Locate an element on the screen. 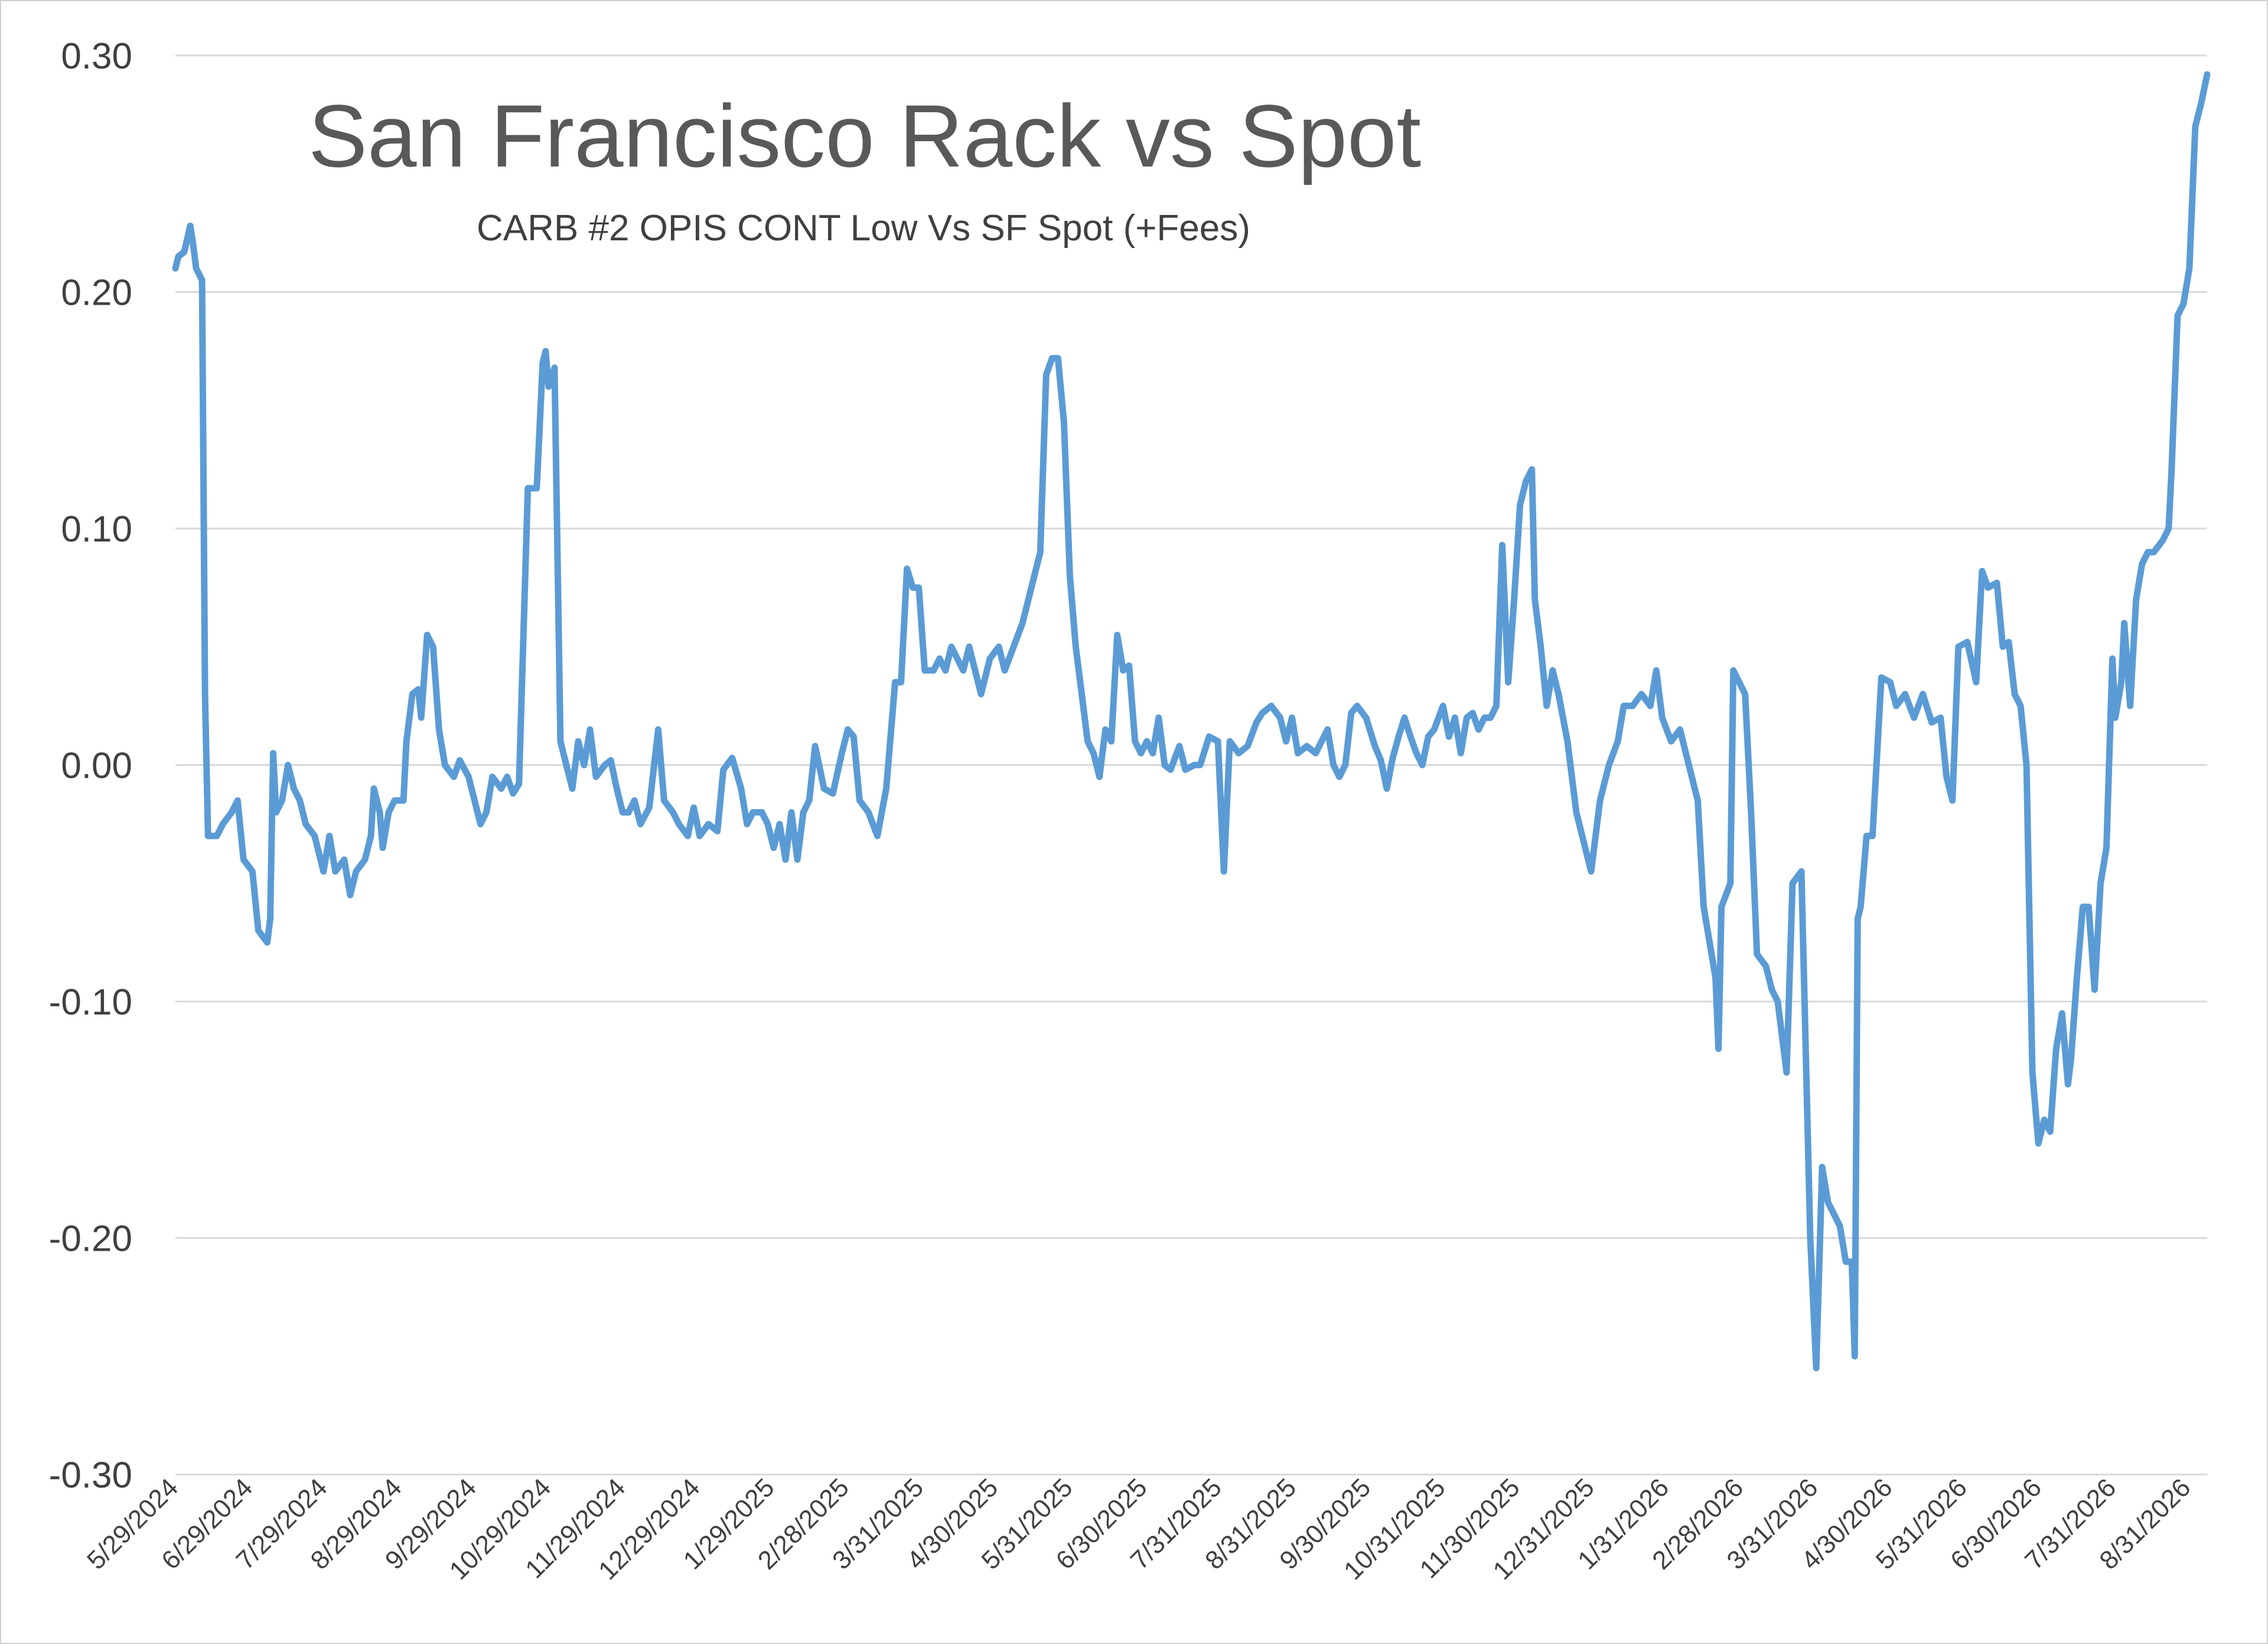  y-tick-label: 0.30 is located at coordinates (96, 56).